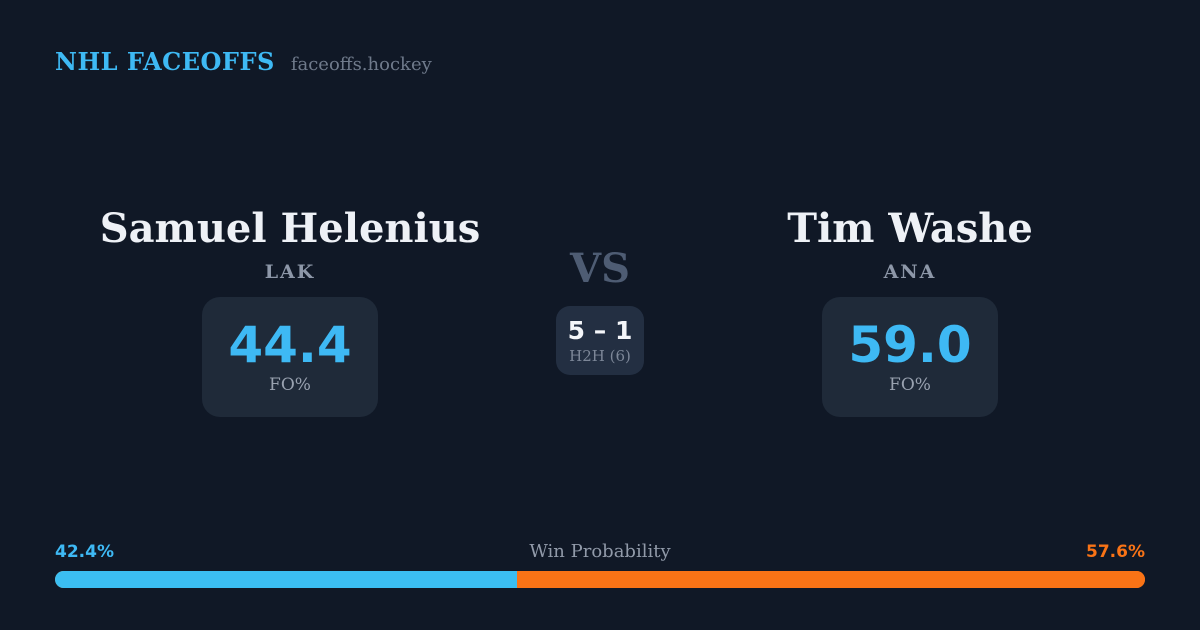 The height and width of the screenshot is (630, 1200). Describe the element at coordinates (165, 61) in the screenshot. I see `brand-title: NHL FACEOFFS` at that location.